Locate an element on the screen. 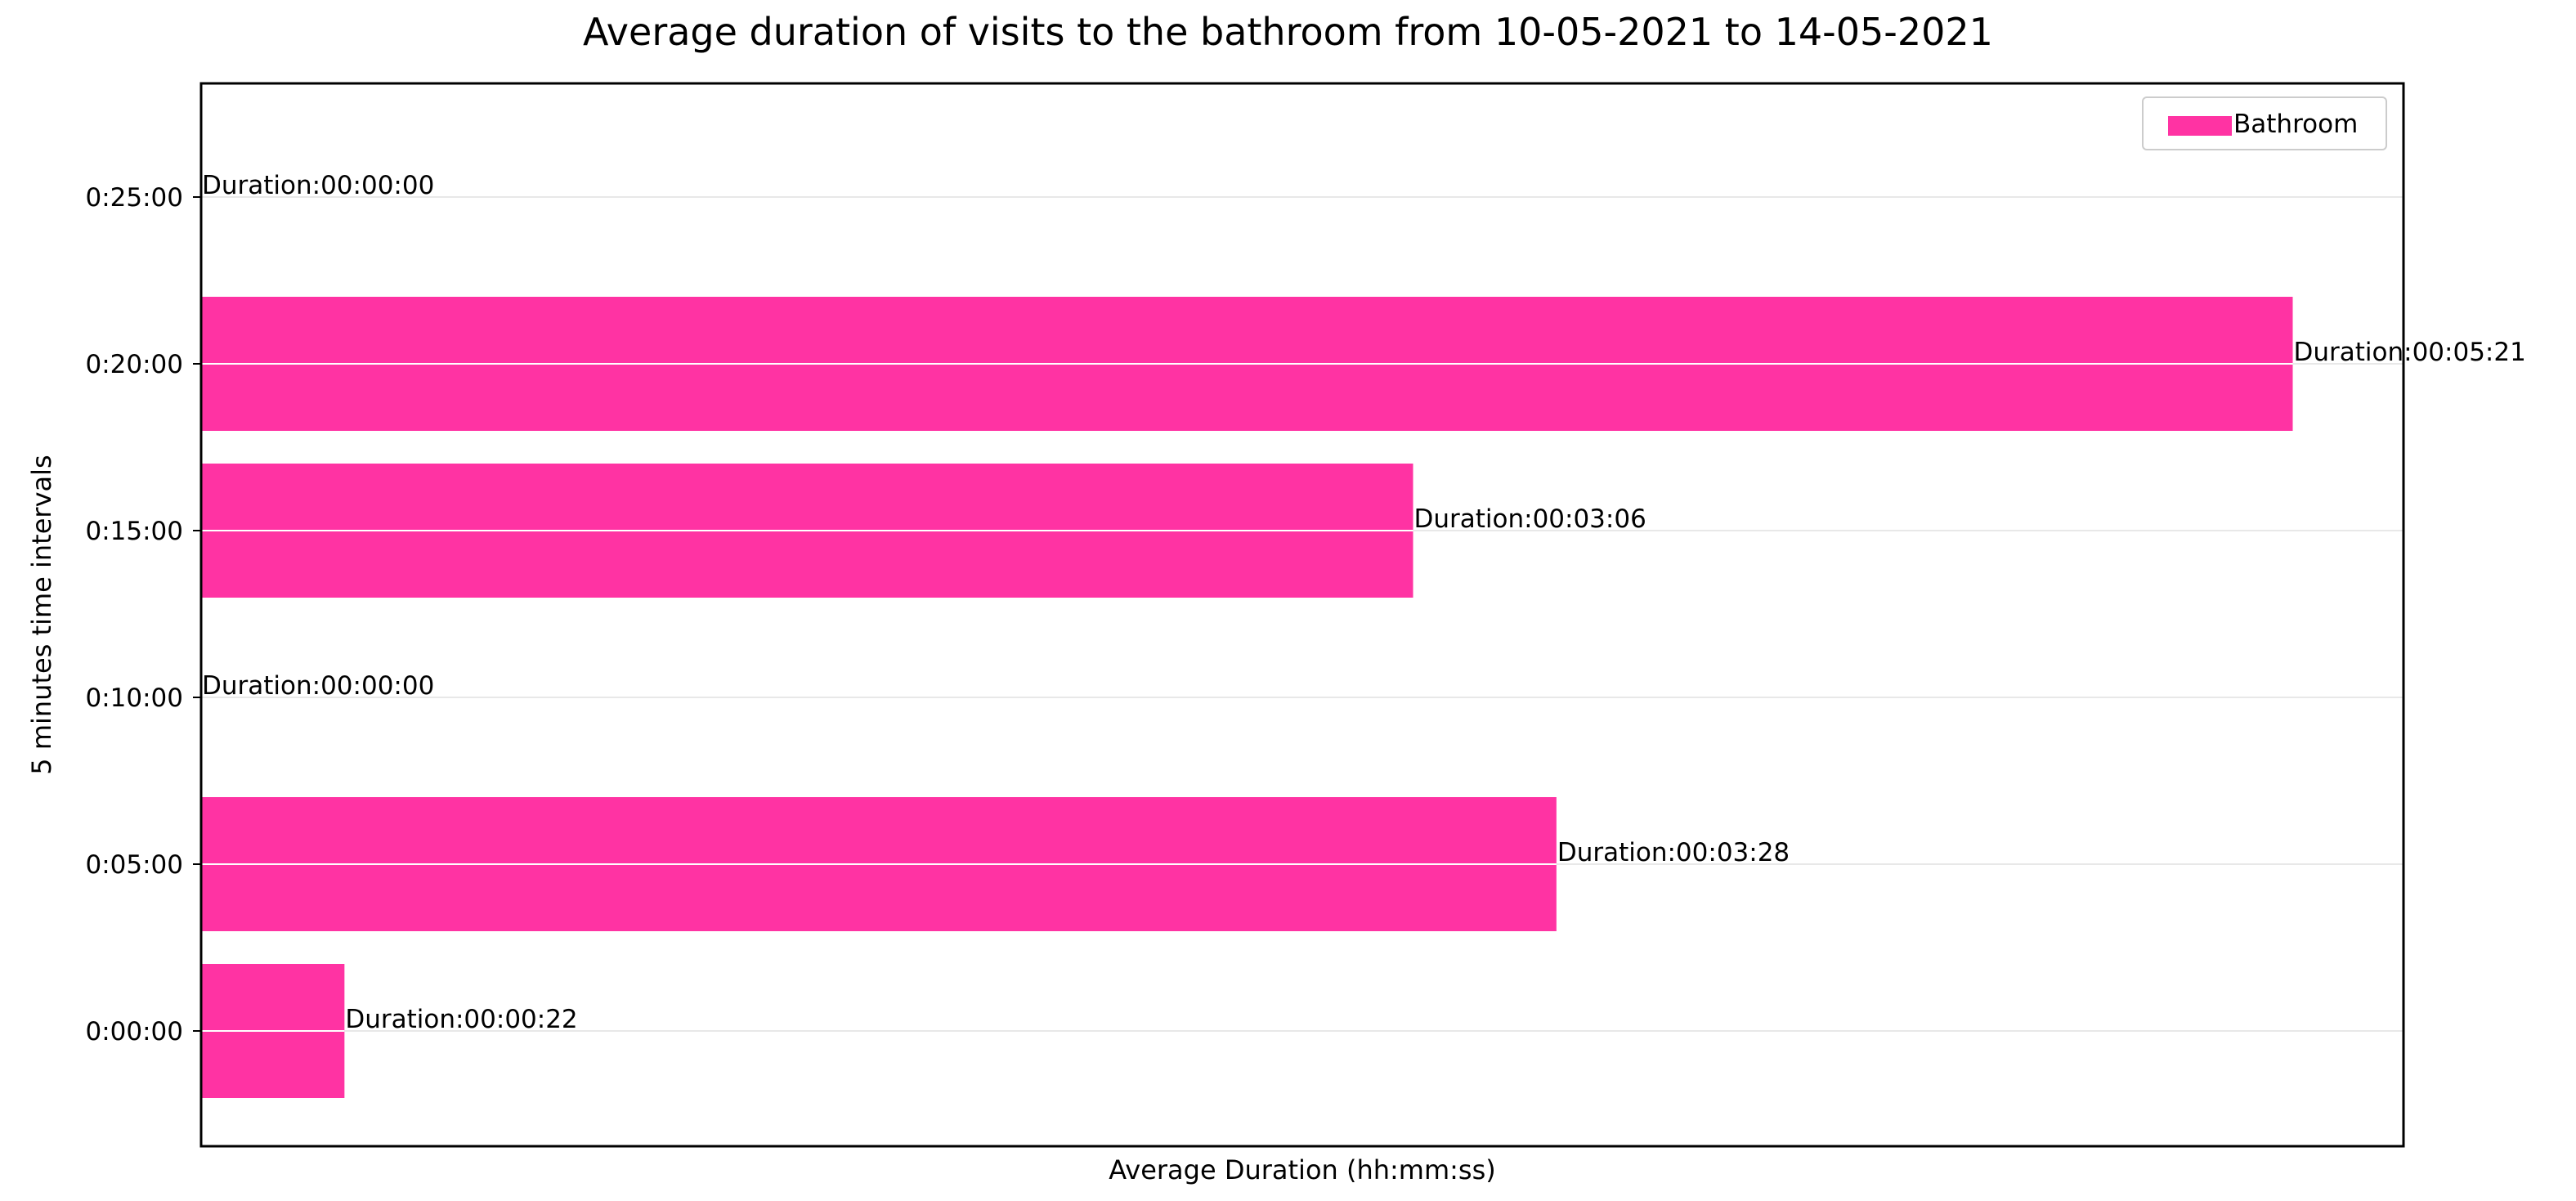 This screenshot has width=2576, height=1201. data-label: Duration:00:03:28 is located at coordinates (1674, 853).